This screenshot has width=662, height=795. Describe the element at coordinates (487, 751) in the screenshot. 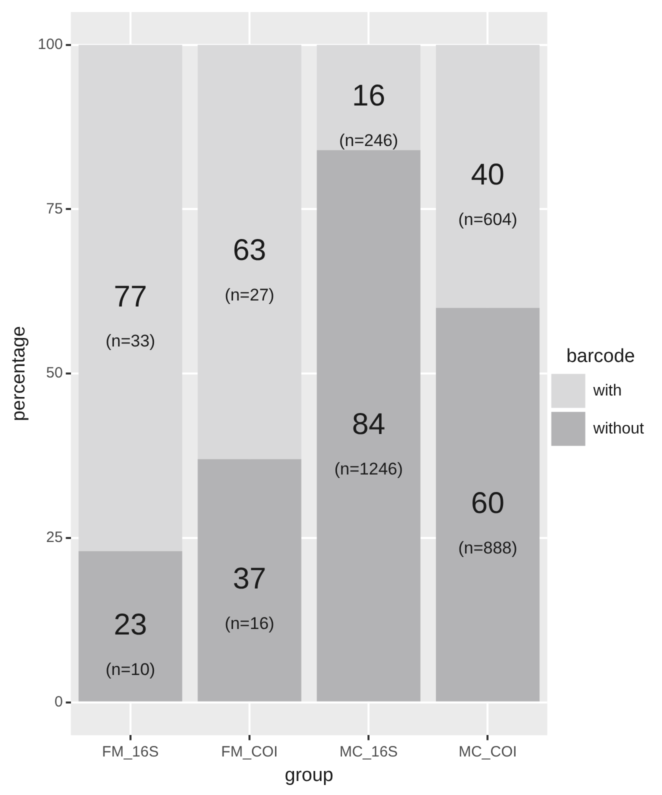

I see `x-tick-label: MC_COI` at that location.